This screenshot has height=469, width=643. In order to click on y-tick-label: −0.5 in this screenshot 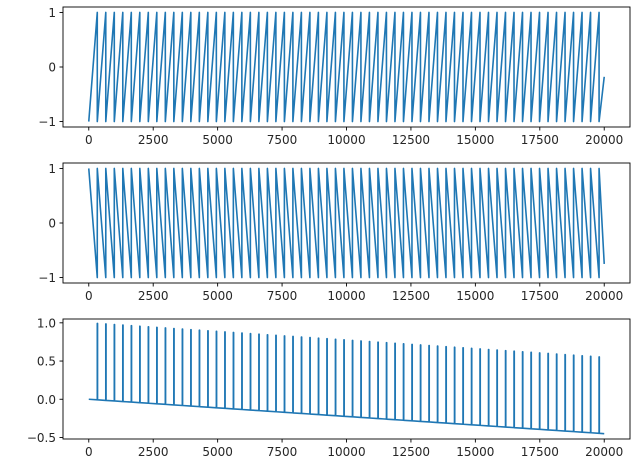, I will do `click(41, 438)`.